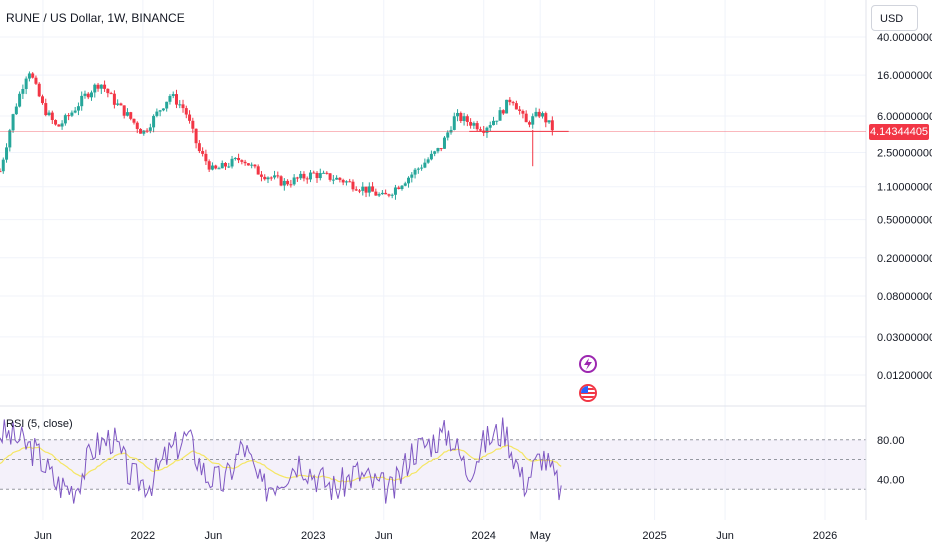 The image size is (932, 550). What do you see at coordinates (588, 364) in the screenshot?
I see `lightning-icon` at bounding box center [588, 364].